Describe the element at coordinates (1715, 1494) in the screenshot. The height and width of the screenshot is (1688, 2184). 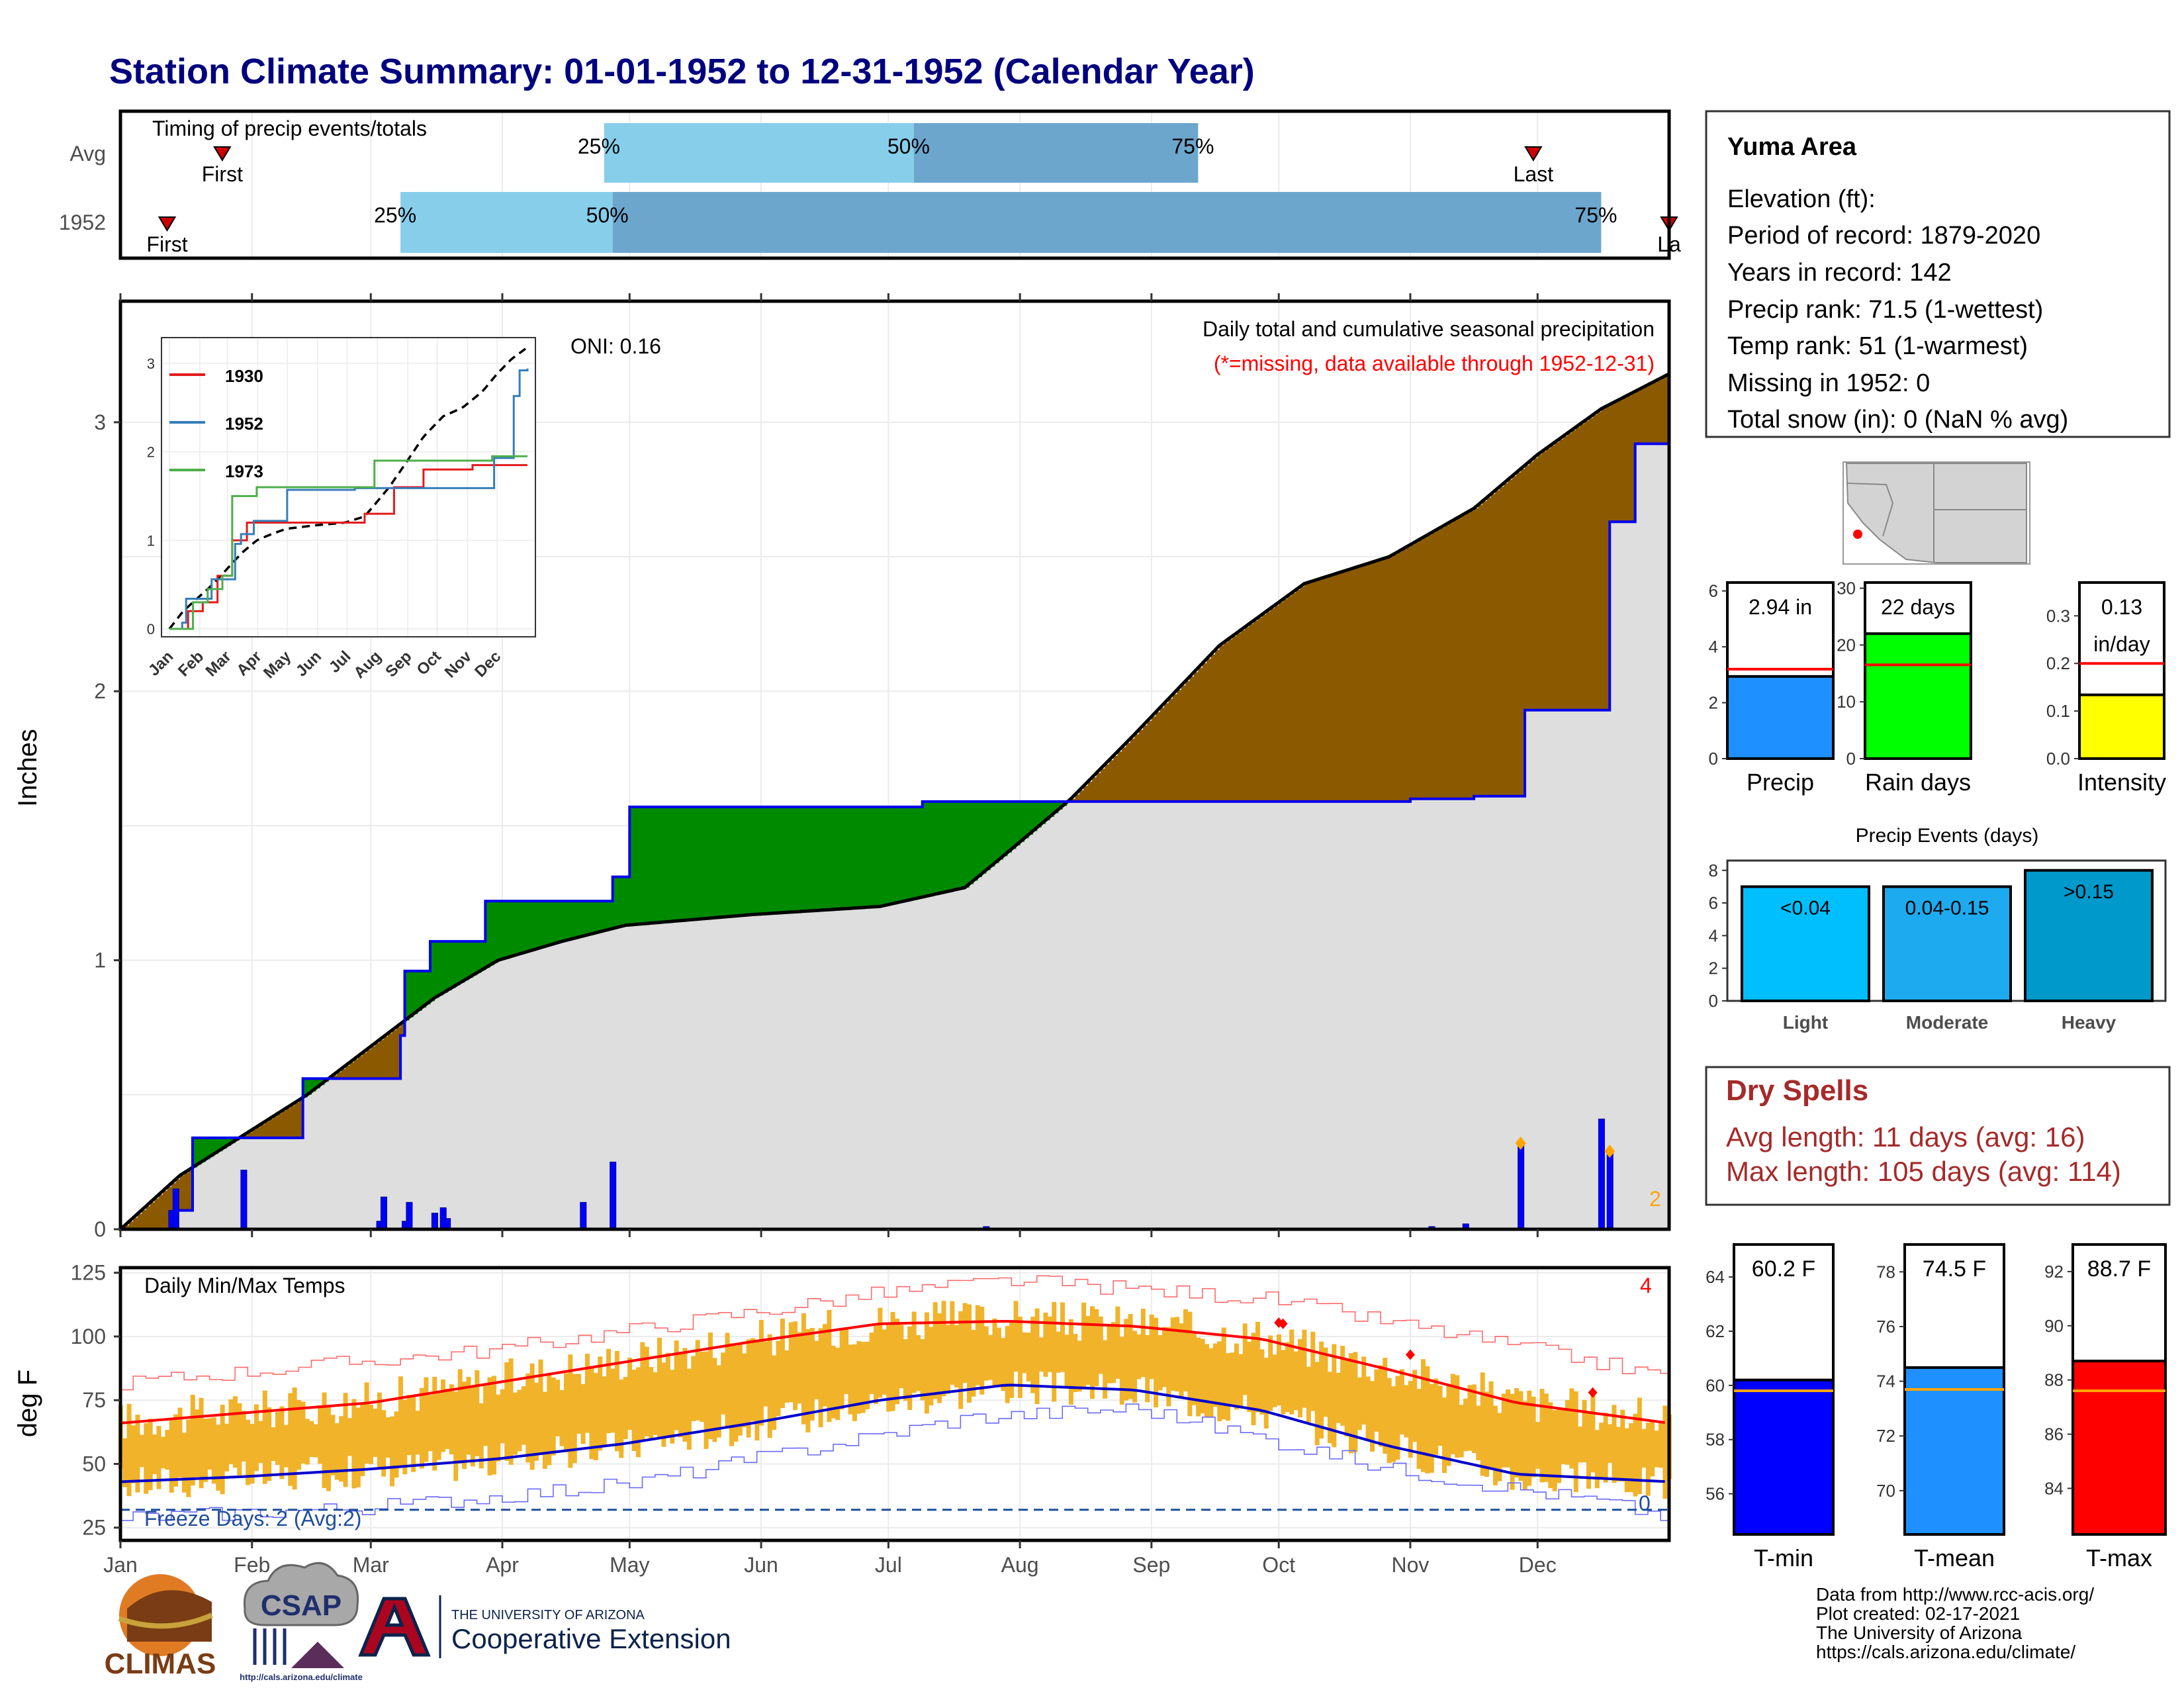
I see `temp-box-tick-label-tmin-0: 56` at that location.